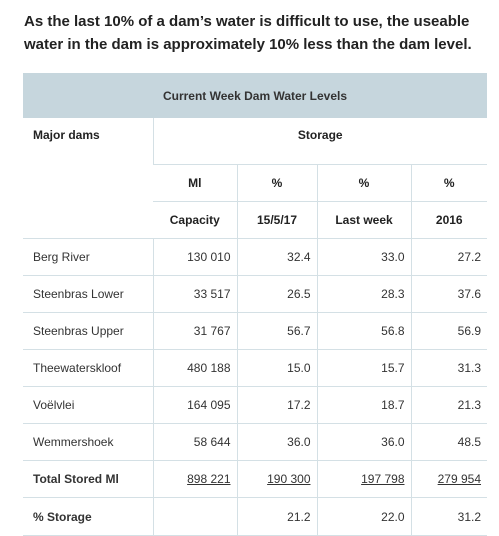 The height and width of the screenshot is (536, 499). I want to click on storage-header: Storage, so click(320, 141).